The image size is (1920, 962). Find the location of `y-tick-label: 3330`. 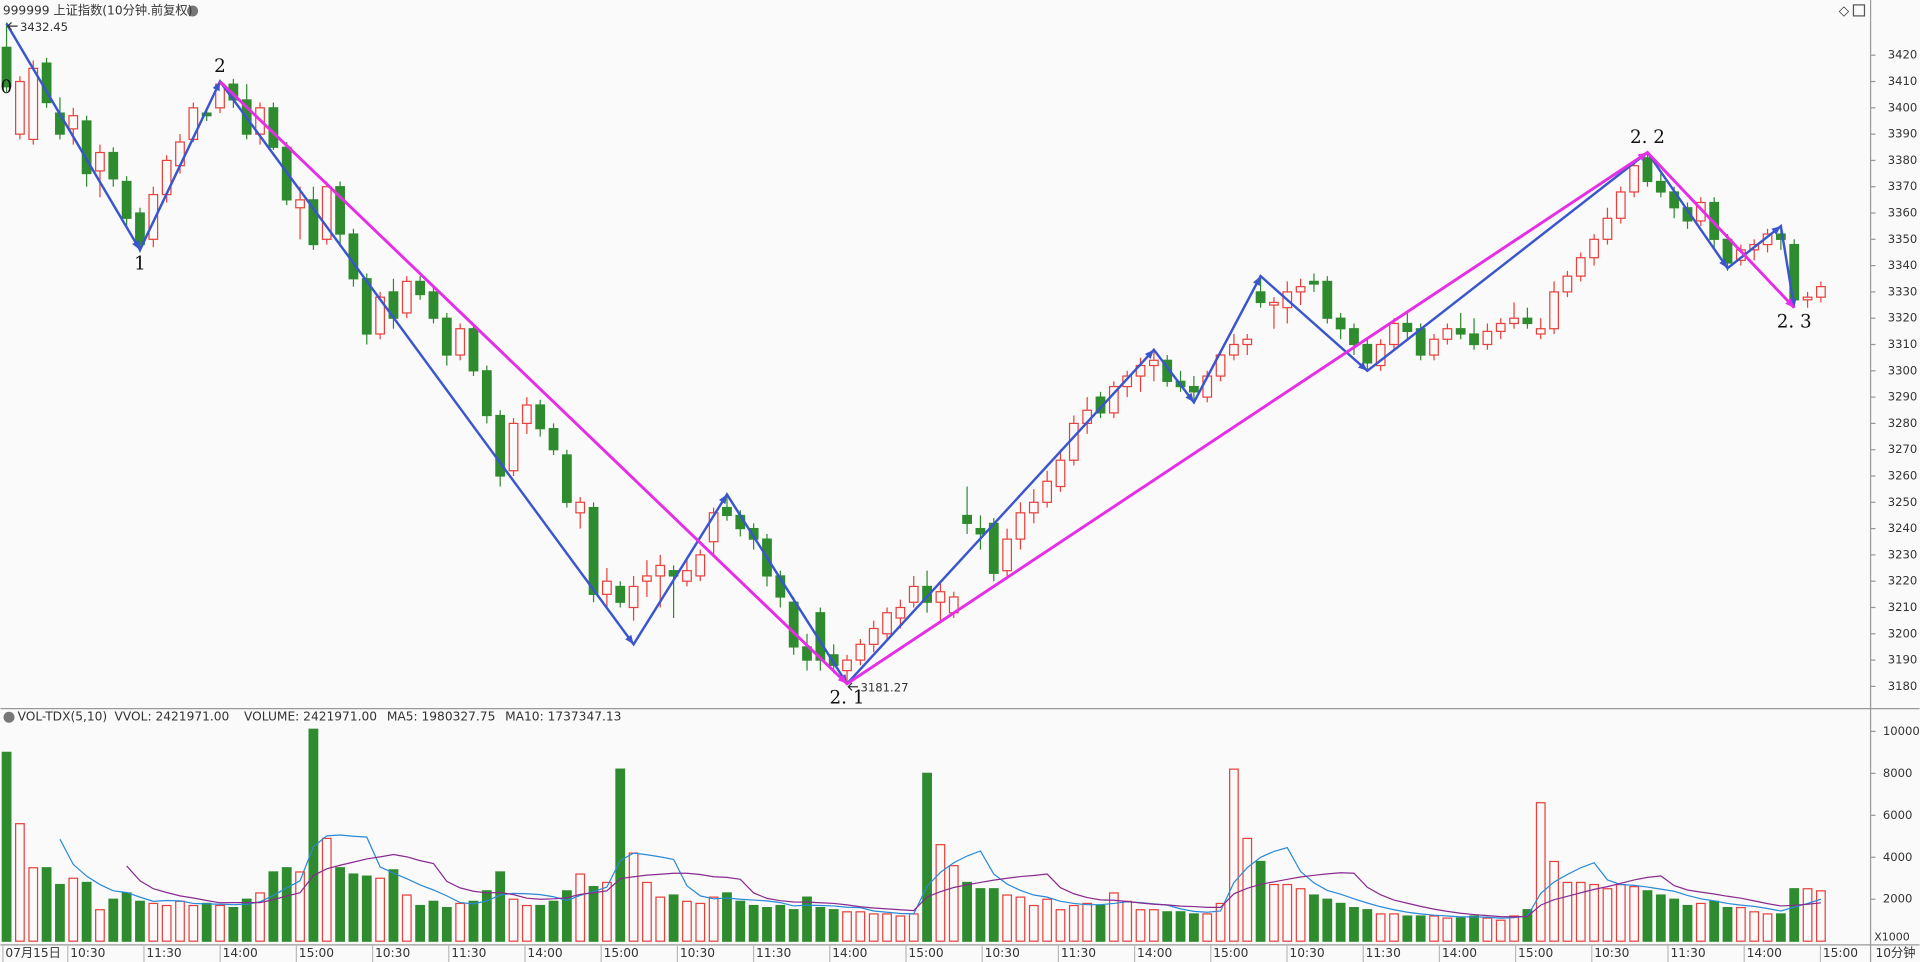

y-tick-label: 3330 is located at coordinates (1903, 291).